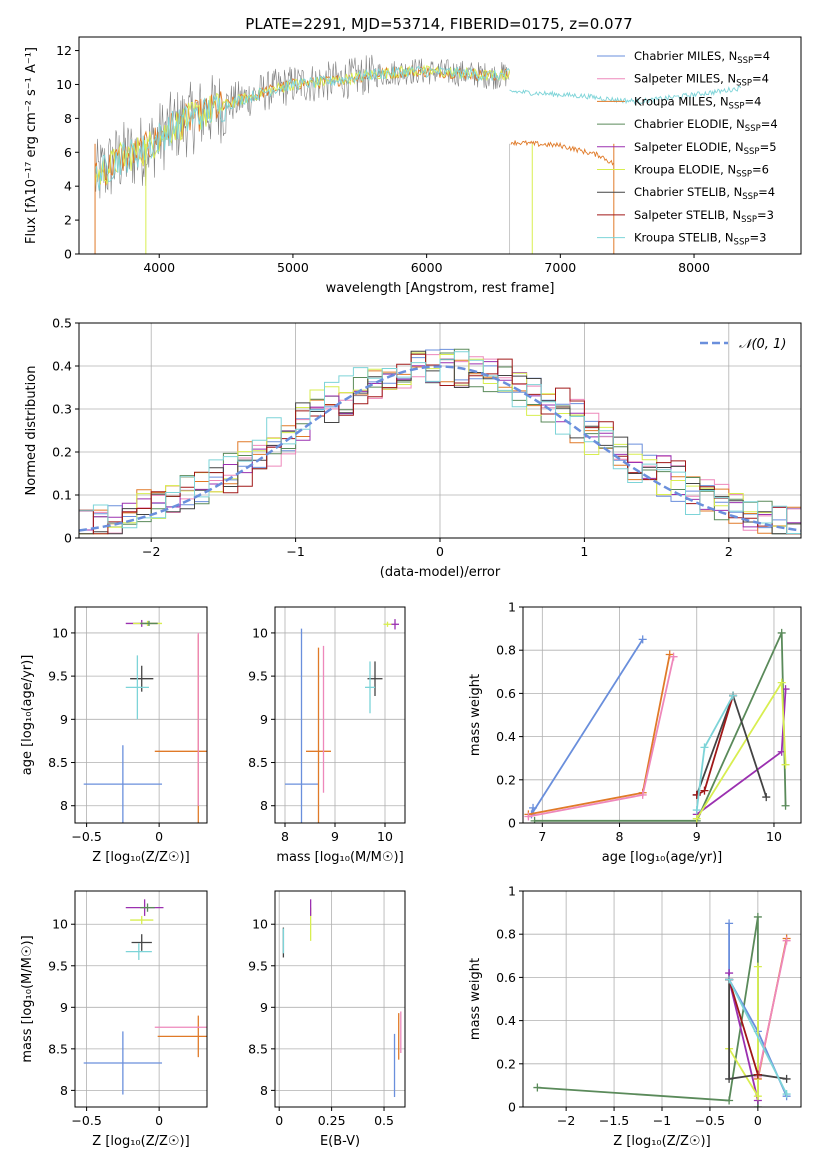 This screenshot has height=1170, width=819. Describe the element at coordinates (533, 807) in the screenshot. I see `weight-marker-chabrier_miles` at that location.